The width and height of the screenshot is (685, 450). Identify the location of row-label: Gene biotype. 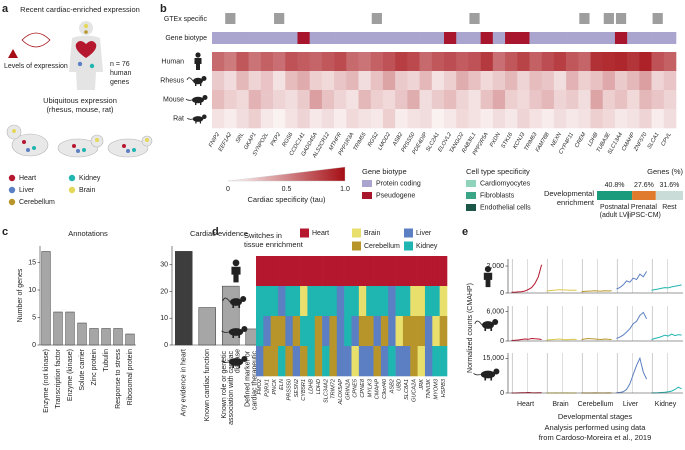
(186, 38).